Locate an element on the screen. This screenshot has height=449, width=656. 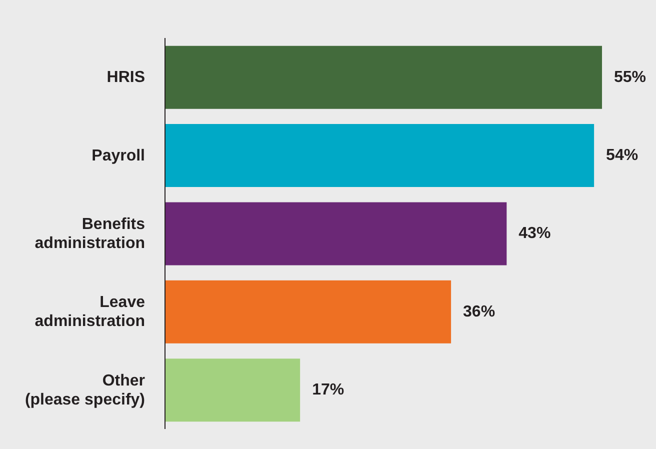
data-label: 17% is located at coordinates (328, 390).